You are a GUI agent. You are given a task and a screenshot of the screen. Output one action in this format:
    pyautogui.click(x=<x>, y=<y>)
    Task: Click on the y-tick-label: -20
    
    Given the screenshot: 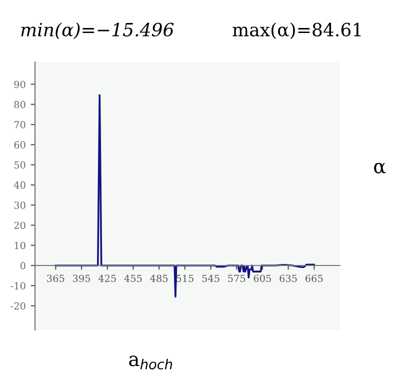 What is the action you would take?
    pyautogui.click(x=18, y=306)
    